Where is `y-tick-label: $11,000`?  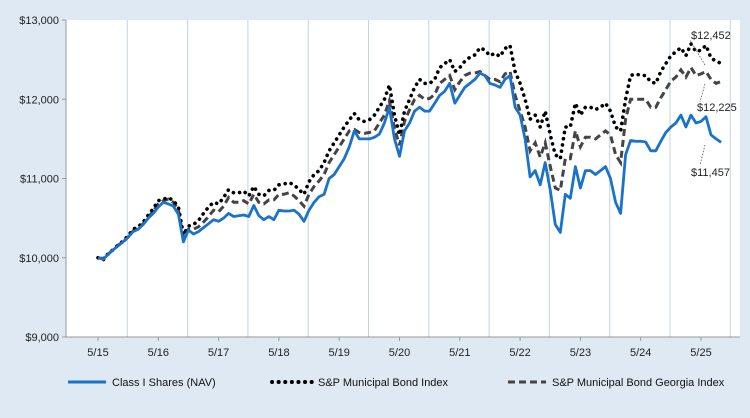
y-tick-label: $11,000 is located at coordinates (39, 180).